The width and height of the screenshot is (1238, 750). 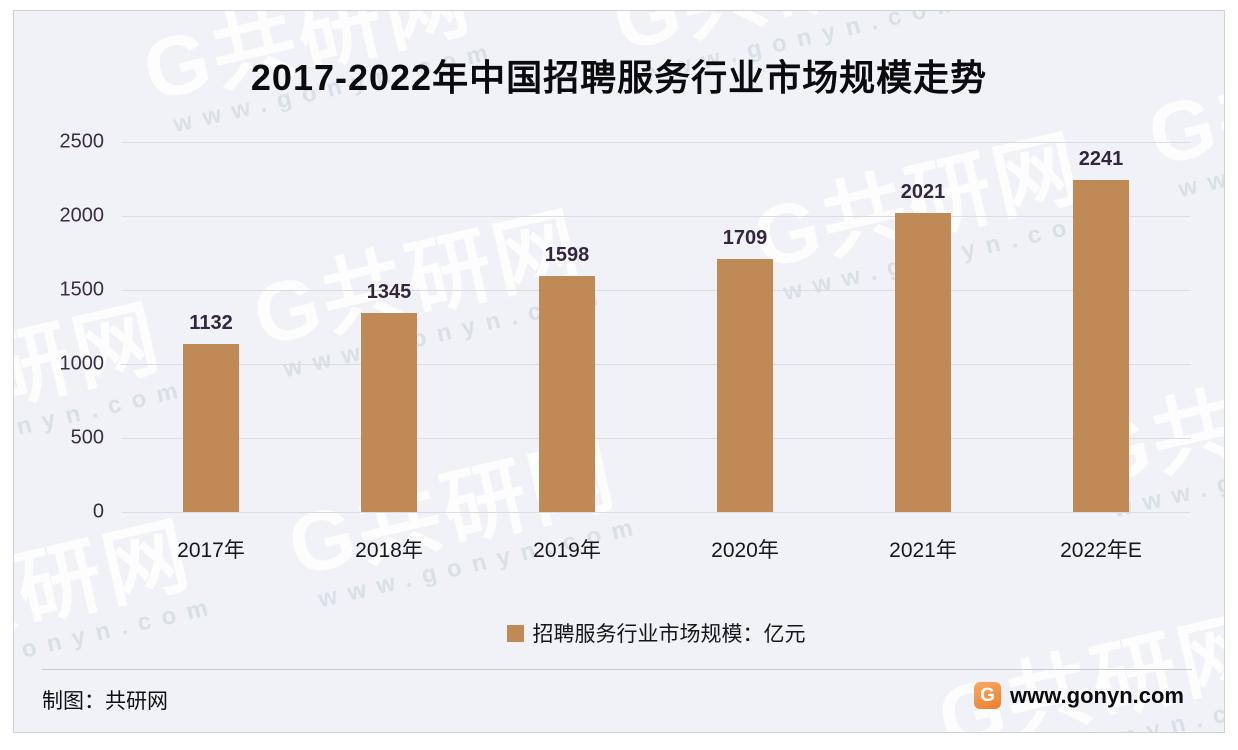 What do you see at coordinates (617, 669) in the screenshot?
I see `footer-divider` at bounding box center [617, 669].